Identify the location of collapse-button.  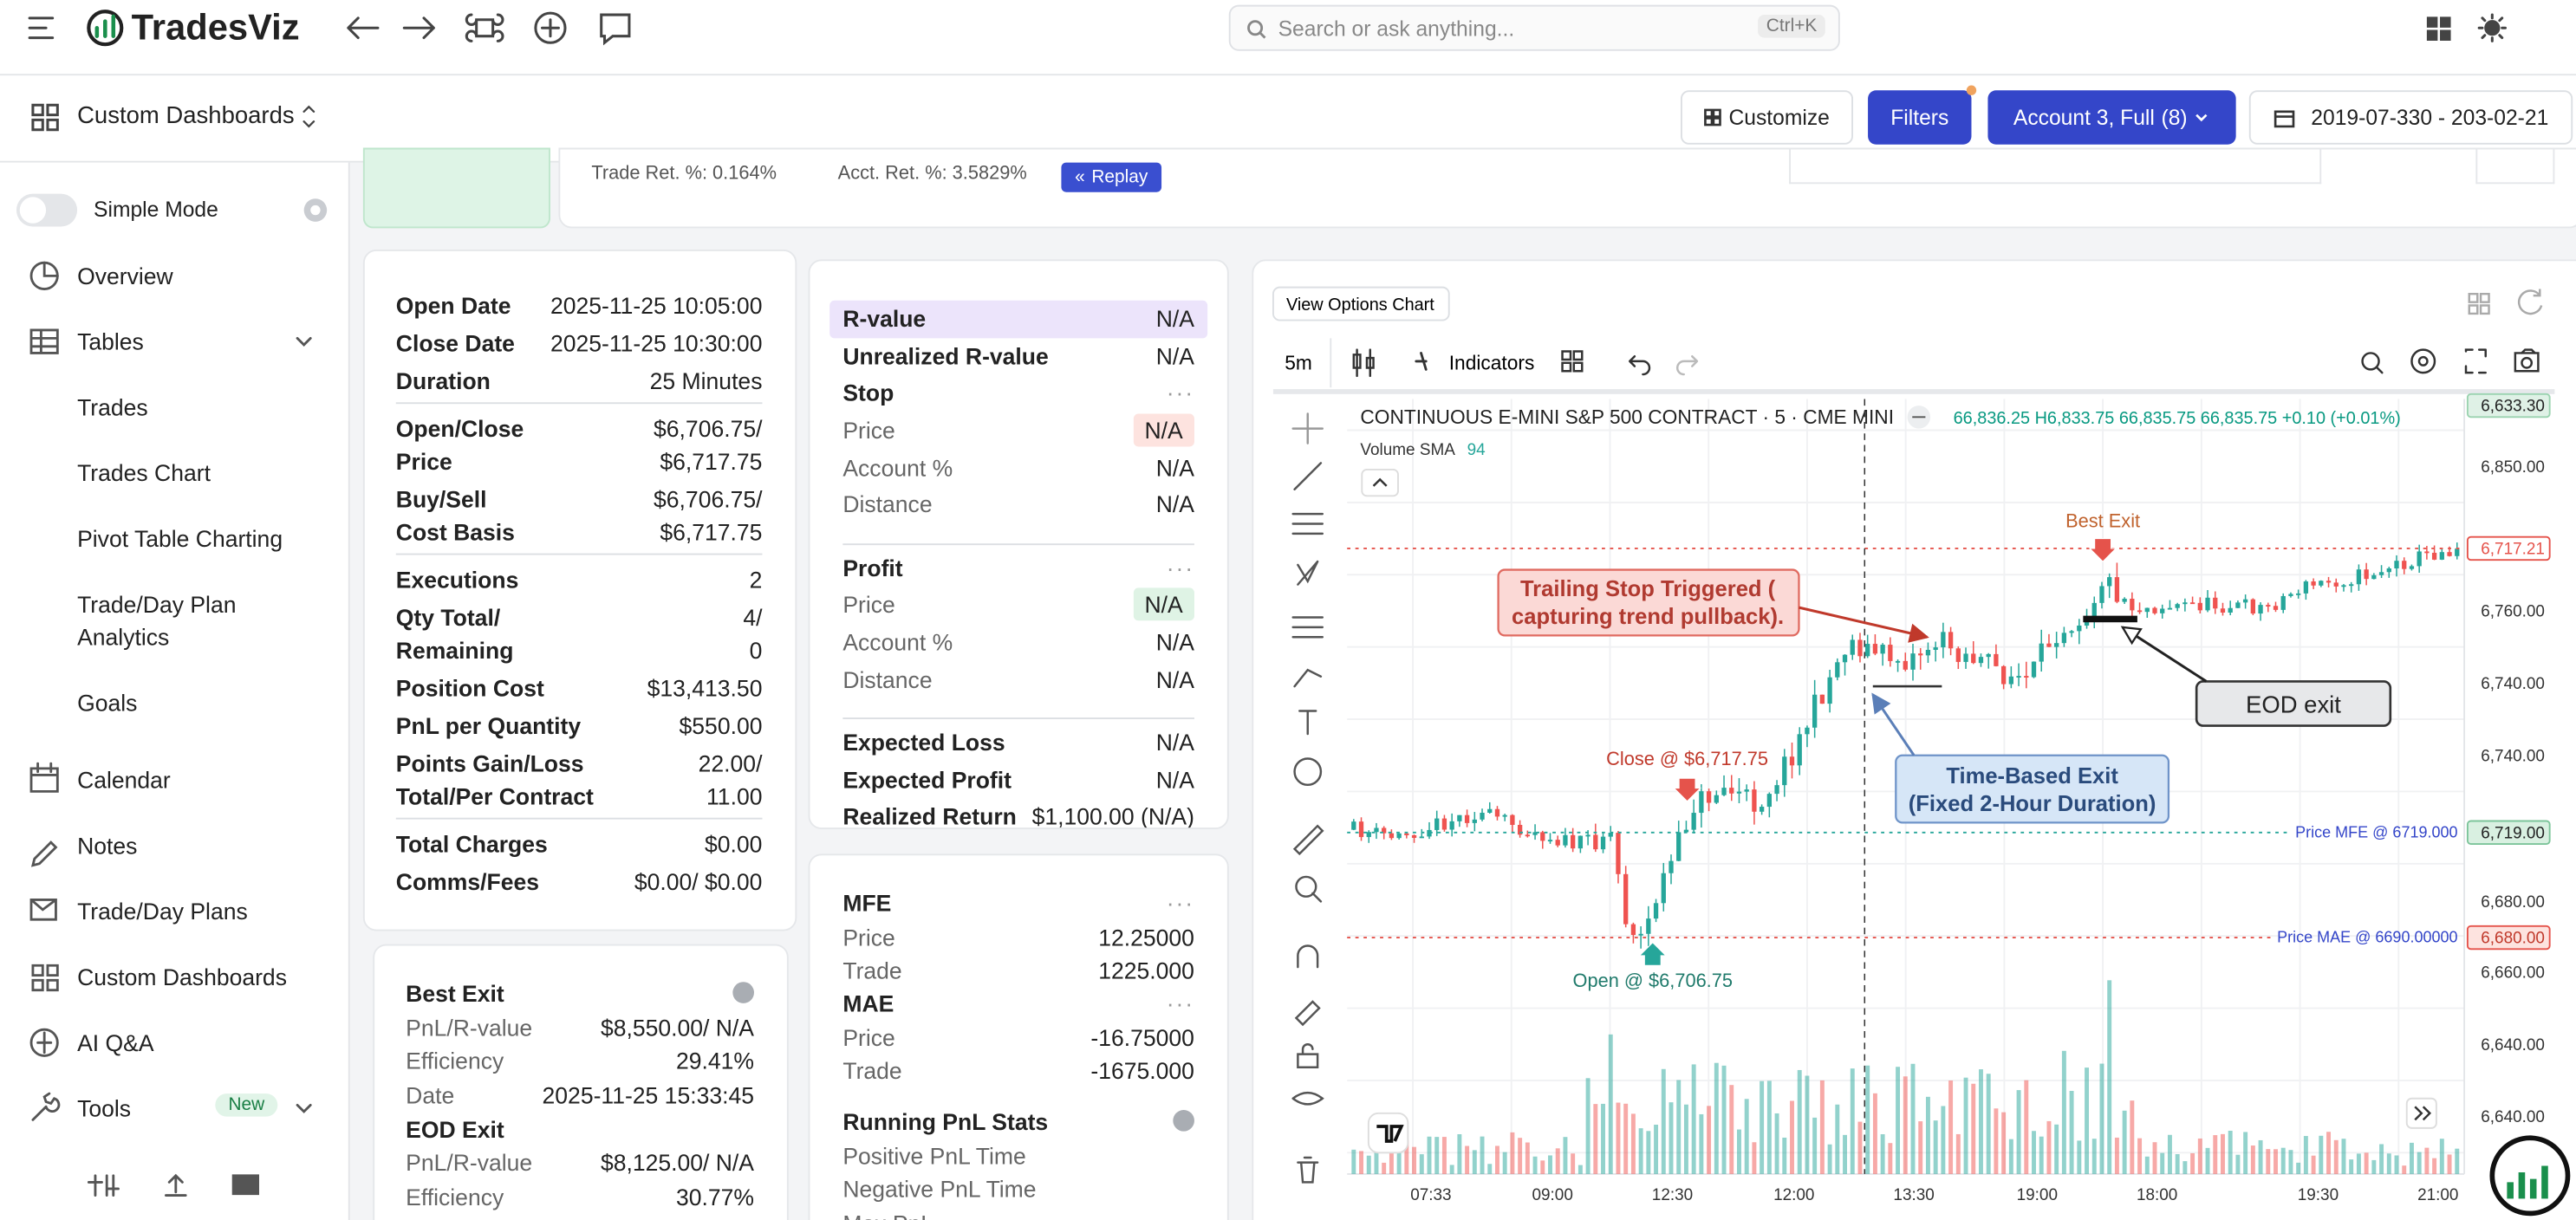
(1380, 483).